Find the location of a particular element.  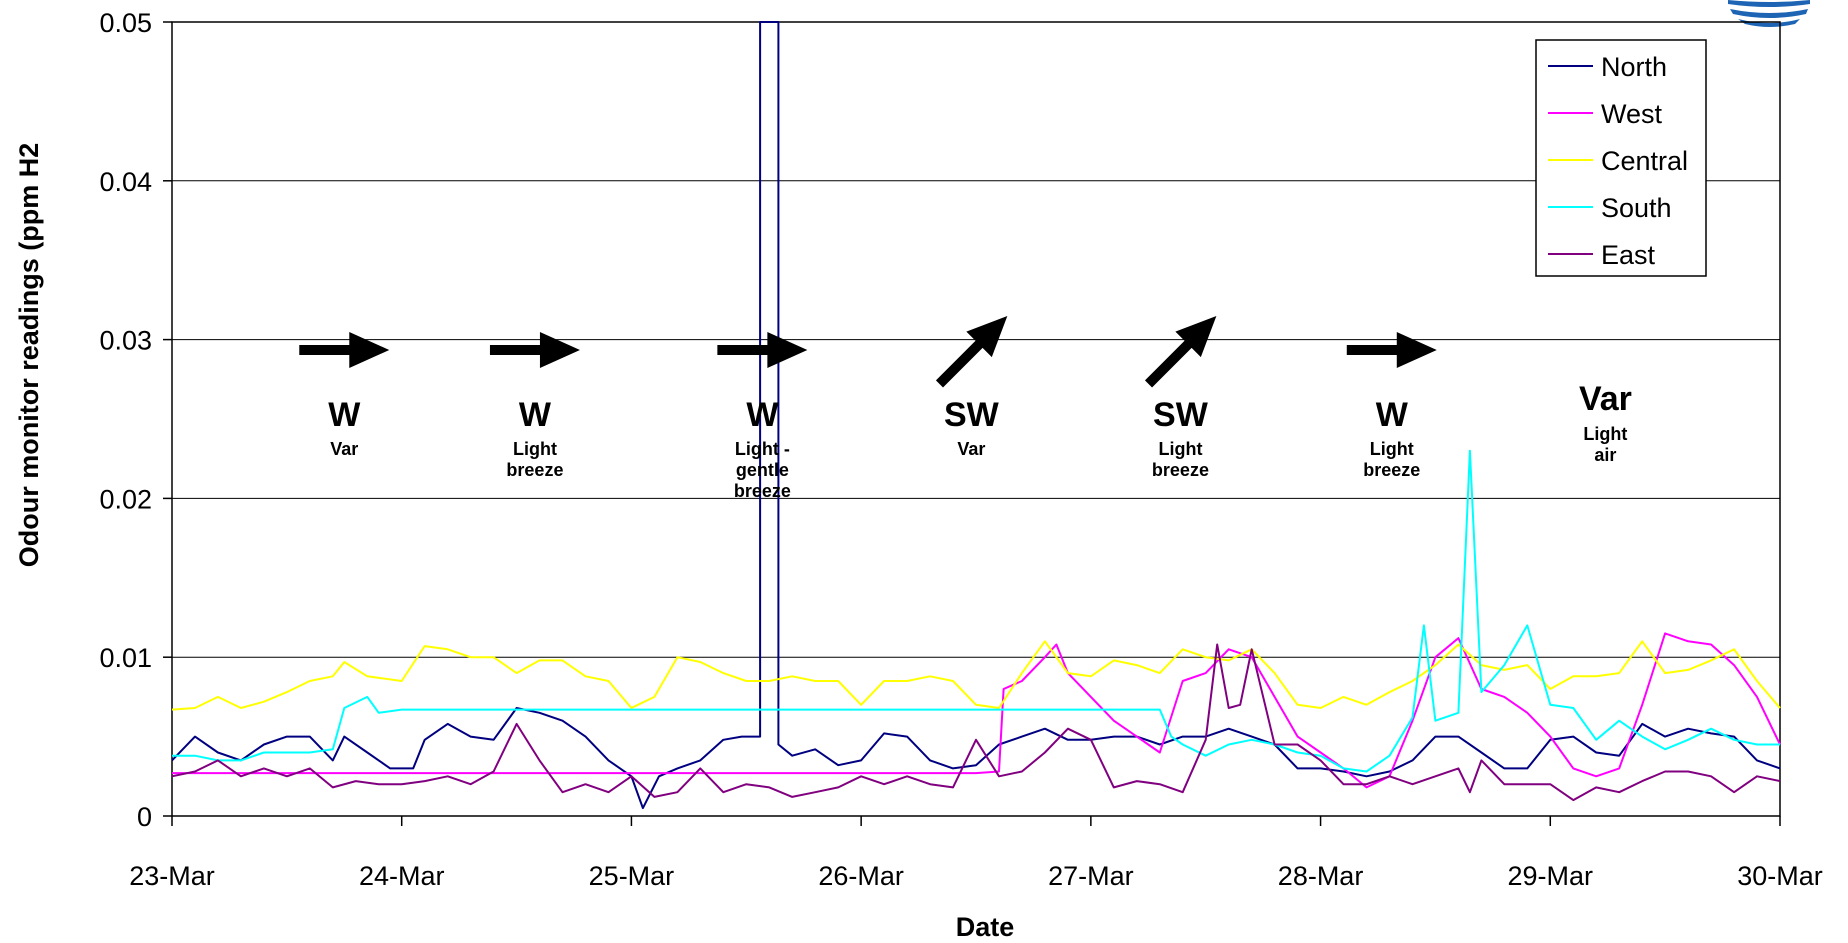

x-tick-label: 26-Mar is located at coordinates (861, 876).